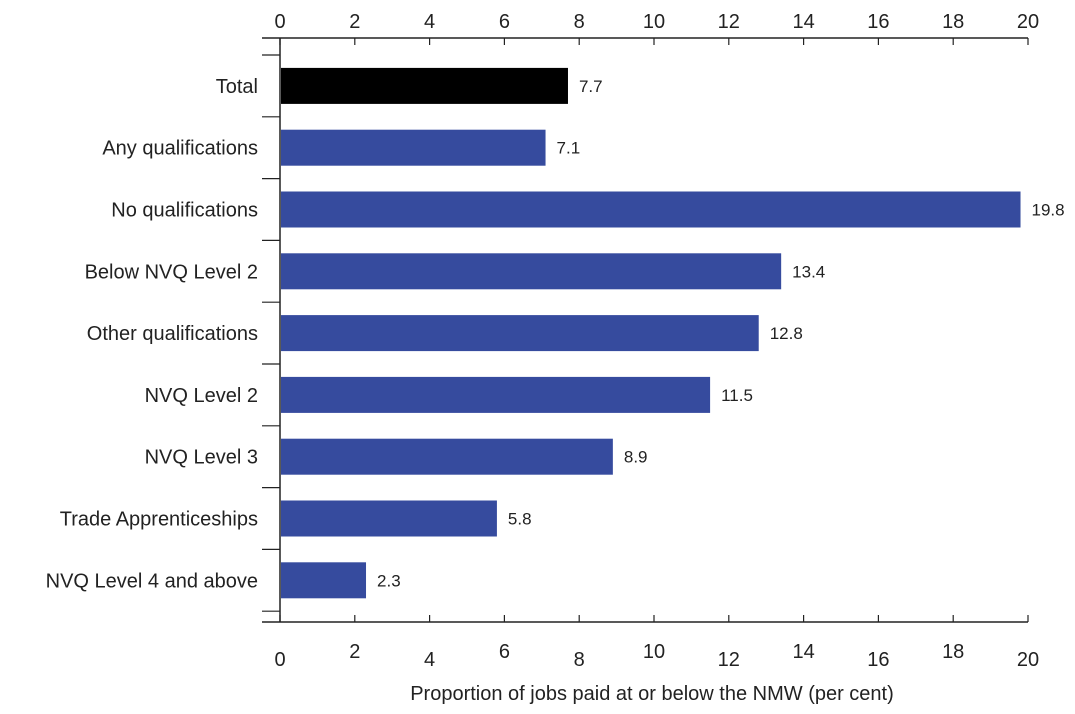 This screenshot has width=1075, height=714. I want to click on bottom-x-tick-label: 2, so click(354, 652).